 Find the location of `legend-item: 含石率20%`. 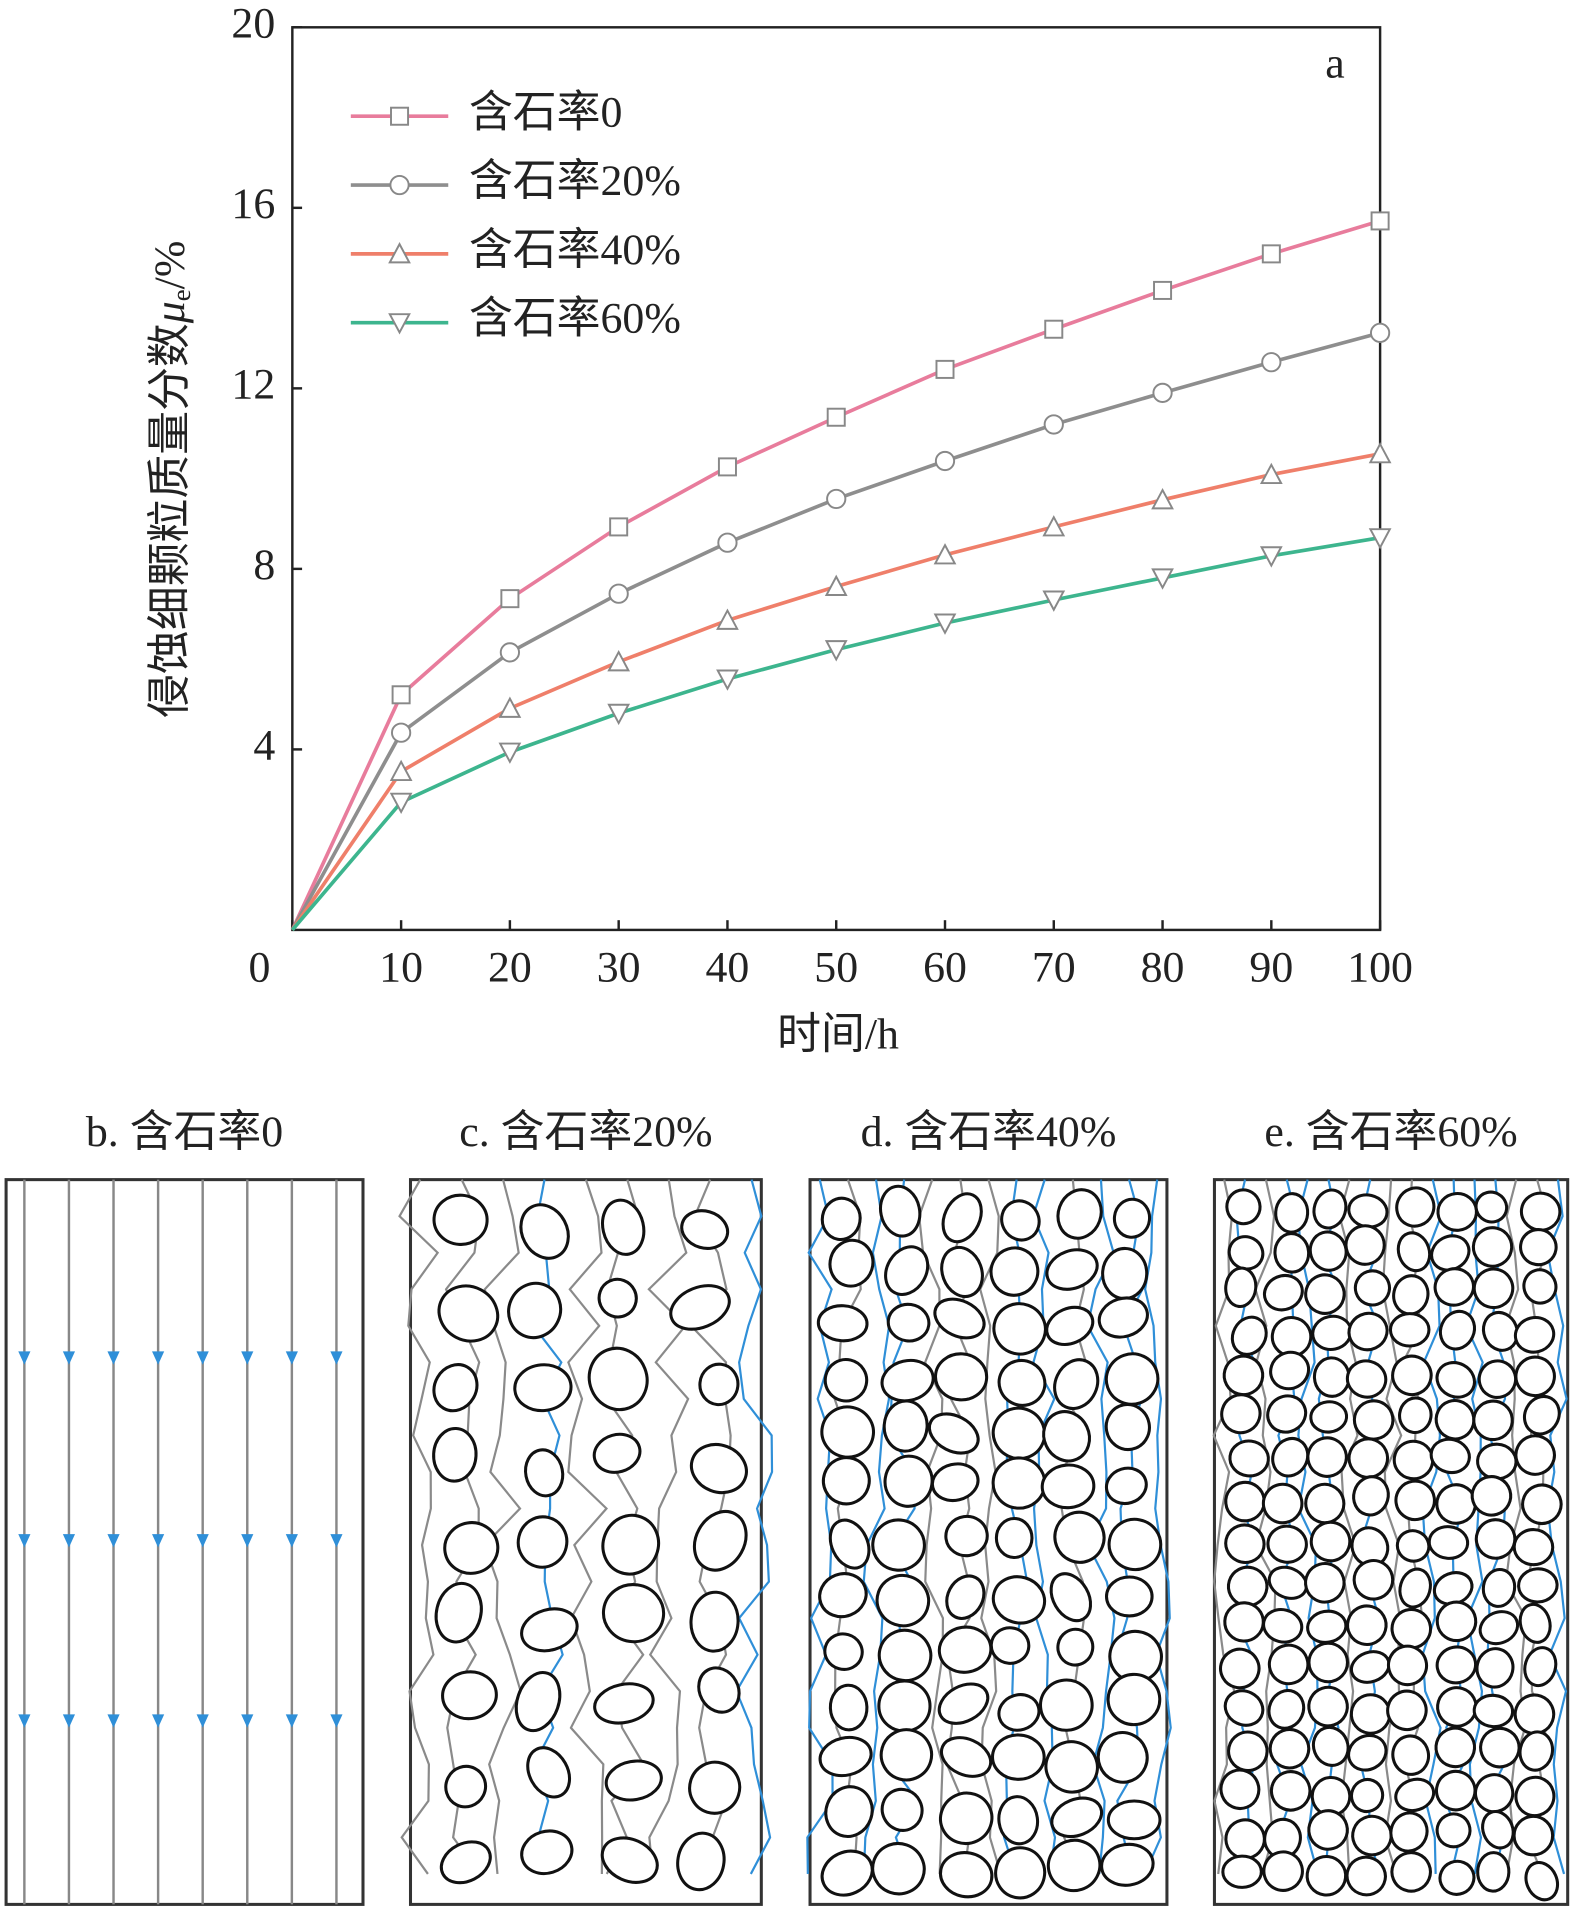

legend-item: 含石率20% is located at coordinates (515, 180).